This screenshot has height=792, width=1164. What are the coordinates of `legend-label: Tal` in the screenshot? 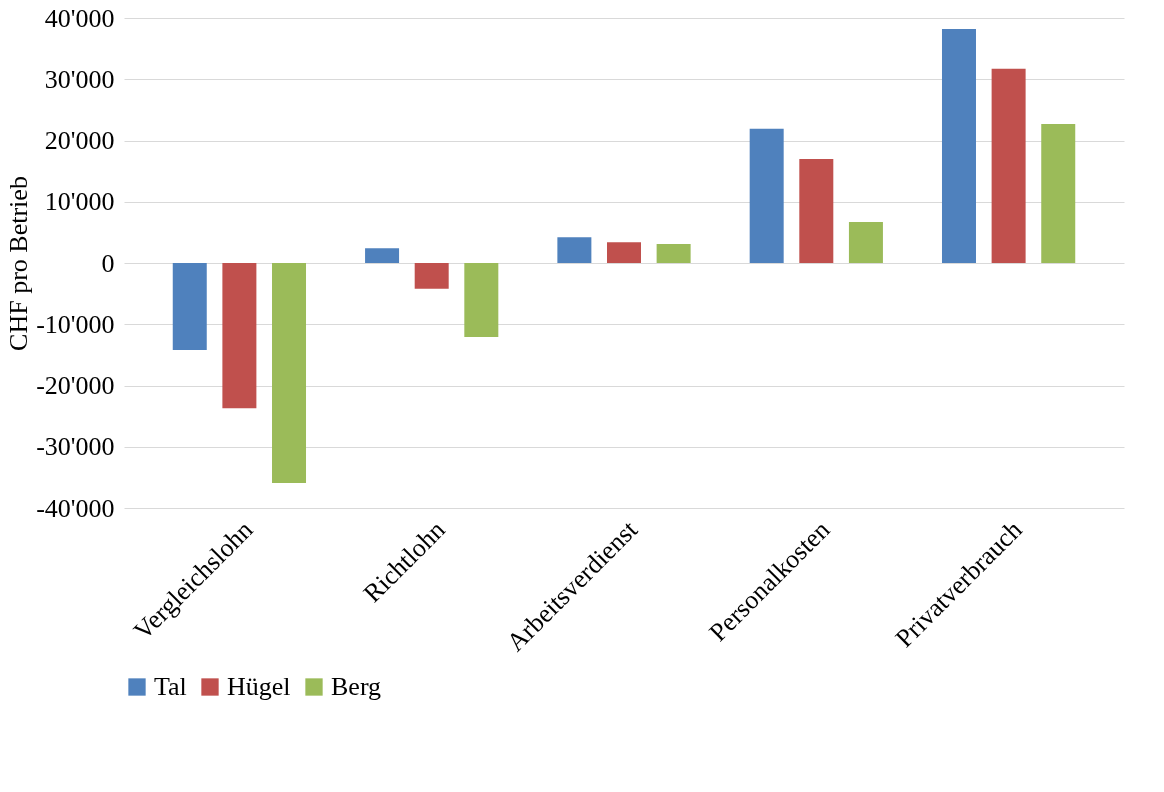 It's located at (170, 686).